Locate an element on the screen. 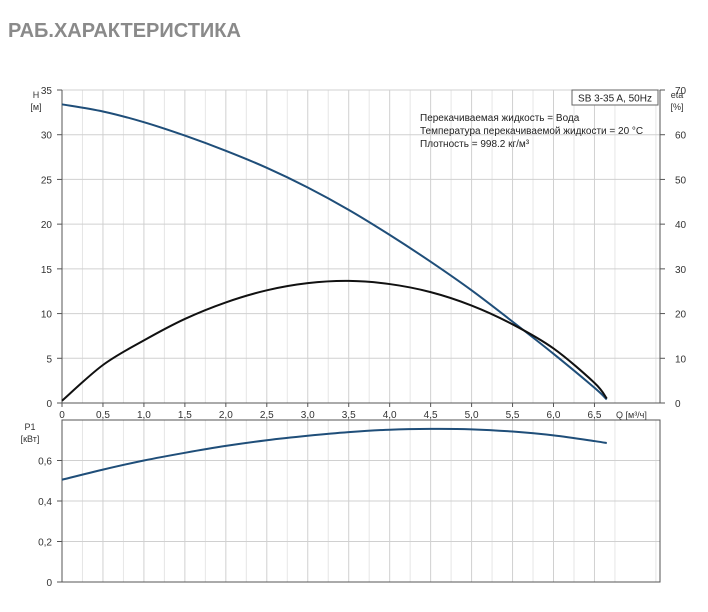 The image size is (708, 612). perf-x-tick-label: 1,0 is located at coordinates (144, 415).